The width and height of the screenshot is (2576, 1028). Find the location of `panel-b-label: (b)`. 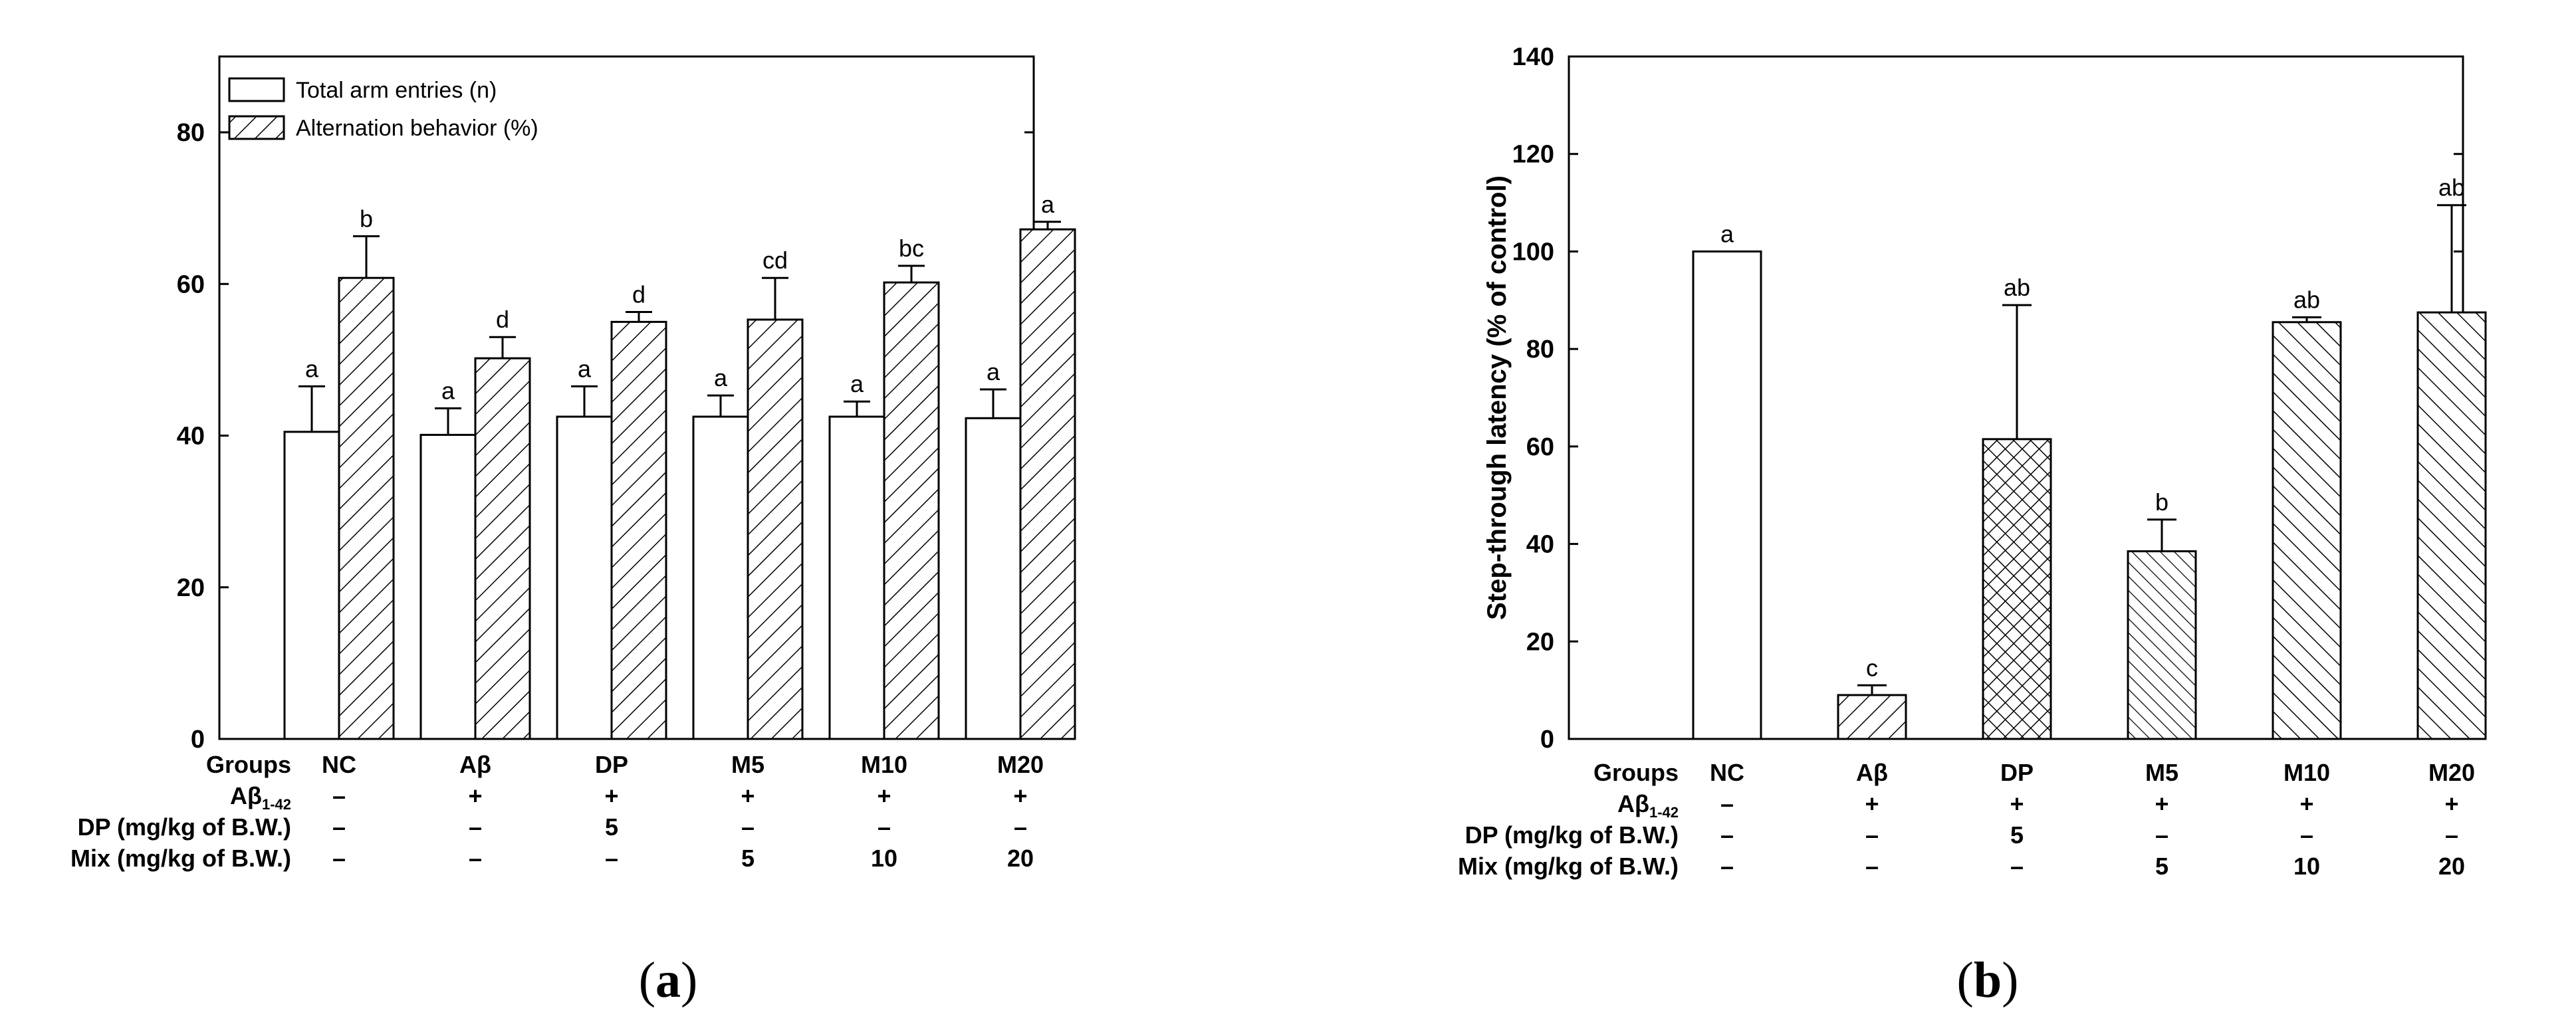

panel-b-label: (b) is located at coordinates (1988, 980).